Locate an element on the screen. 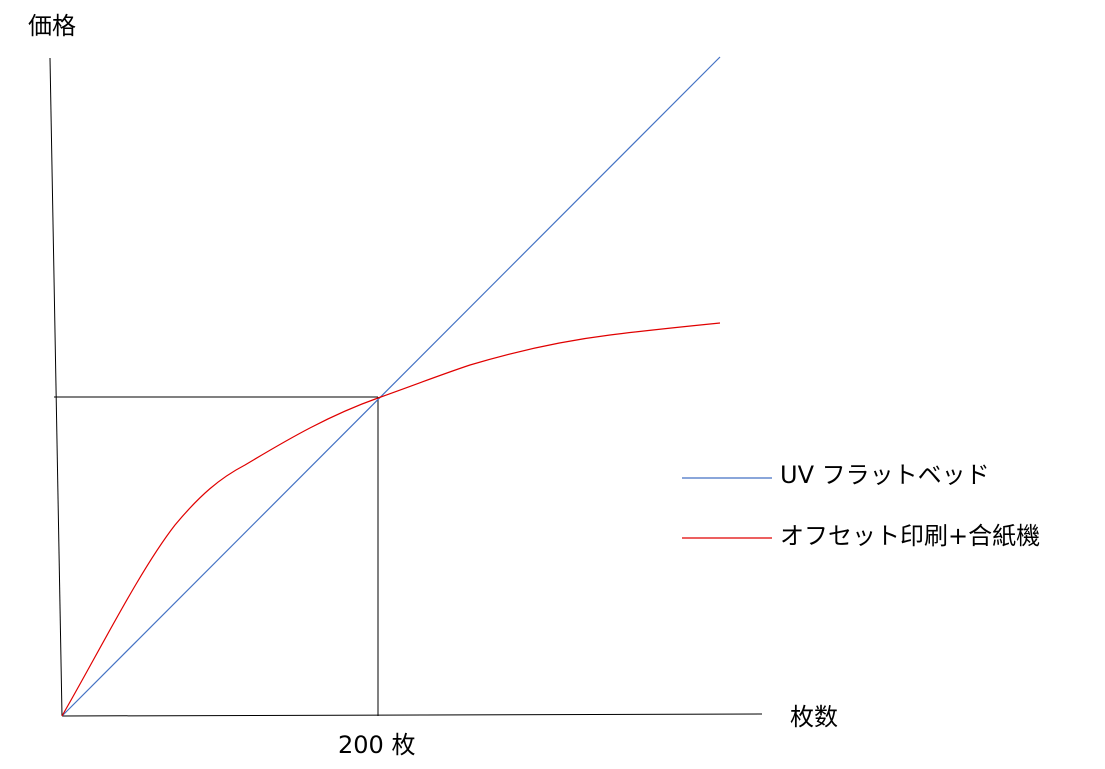 The width and height of the screenshot is (1105, 769). legend-label: オフセット印刷+合紙機 is located at coordinates (910, 536).